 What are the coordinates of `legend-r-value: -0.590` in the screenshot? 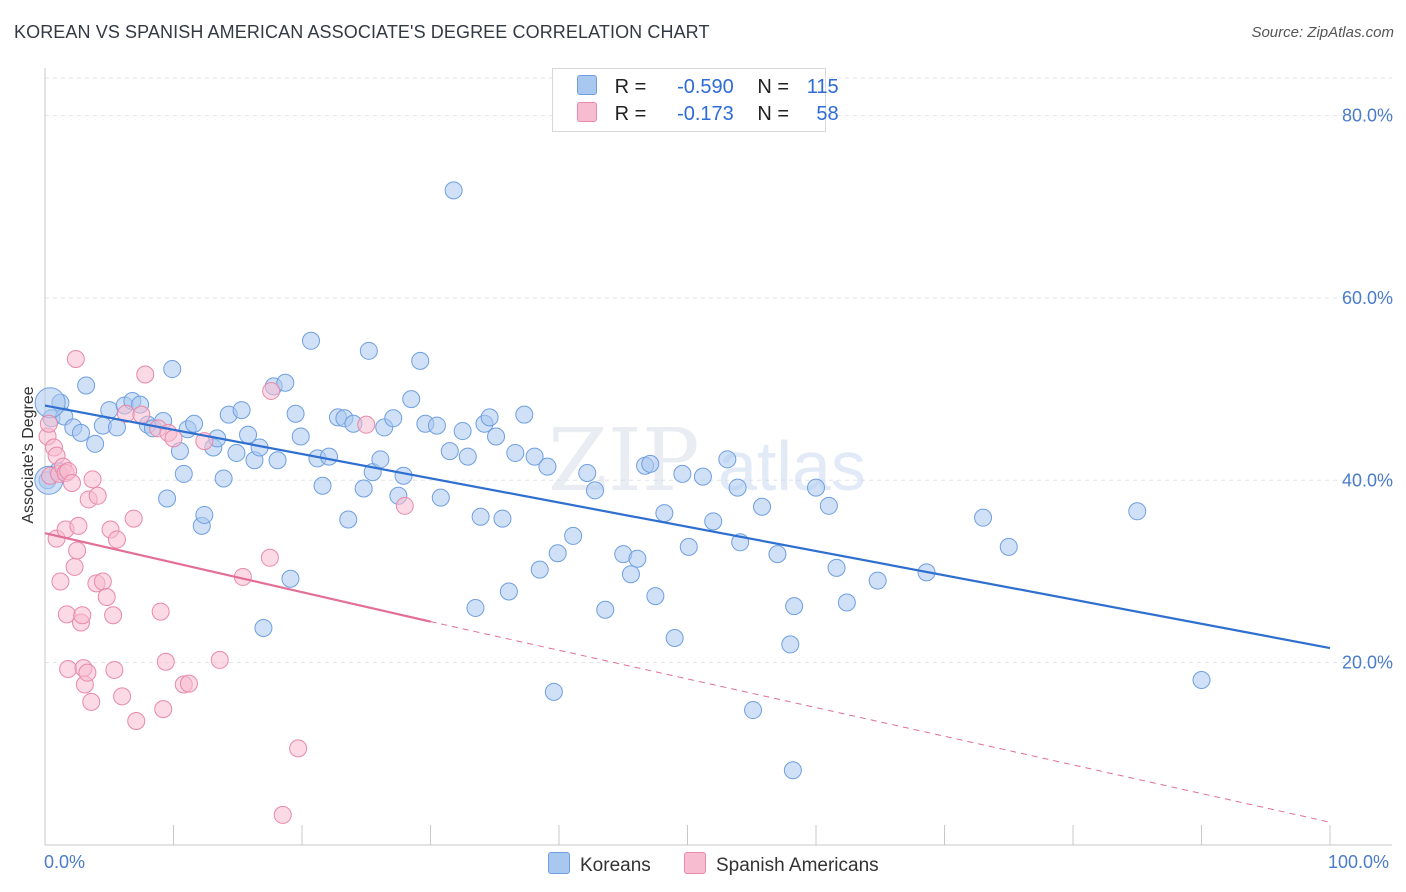 It's located at (705, 87).